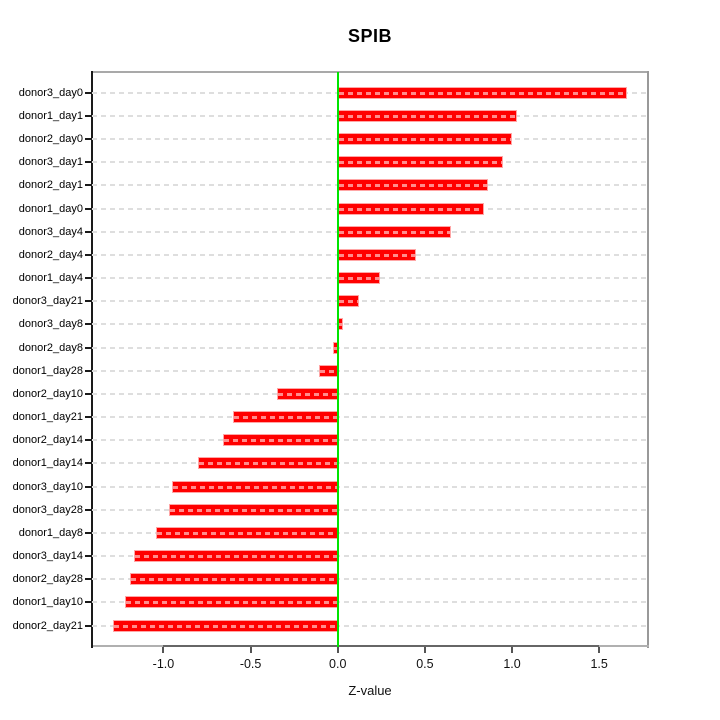 Image resolution: width=720 pixels, height=720 pixels. What do you see at coordinates (47, 463) in the screenshot?
I see `y-tick-label: donor1_day14` at bounding box center [47, 463].